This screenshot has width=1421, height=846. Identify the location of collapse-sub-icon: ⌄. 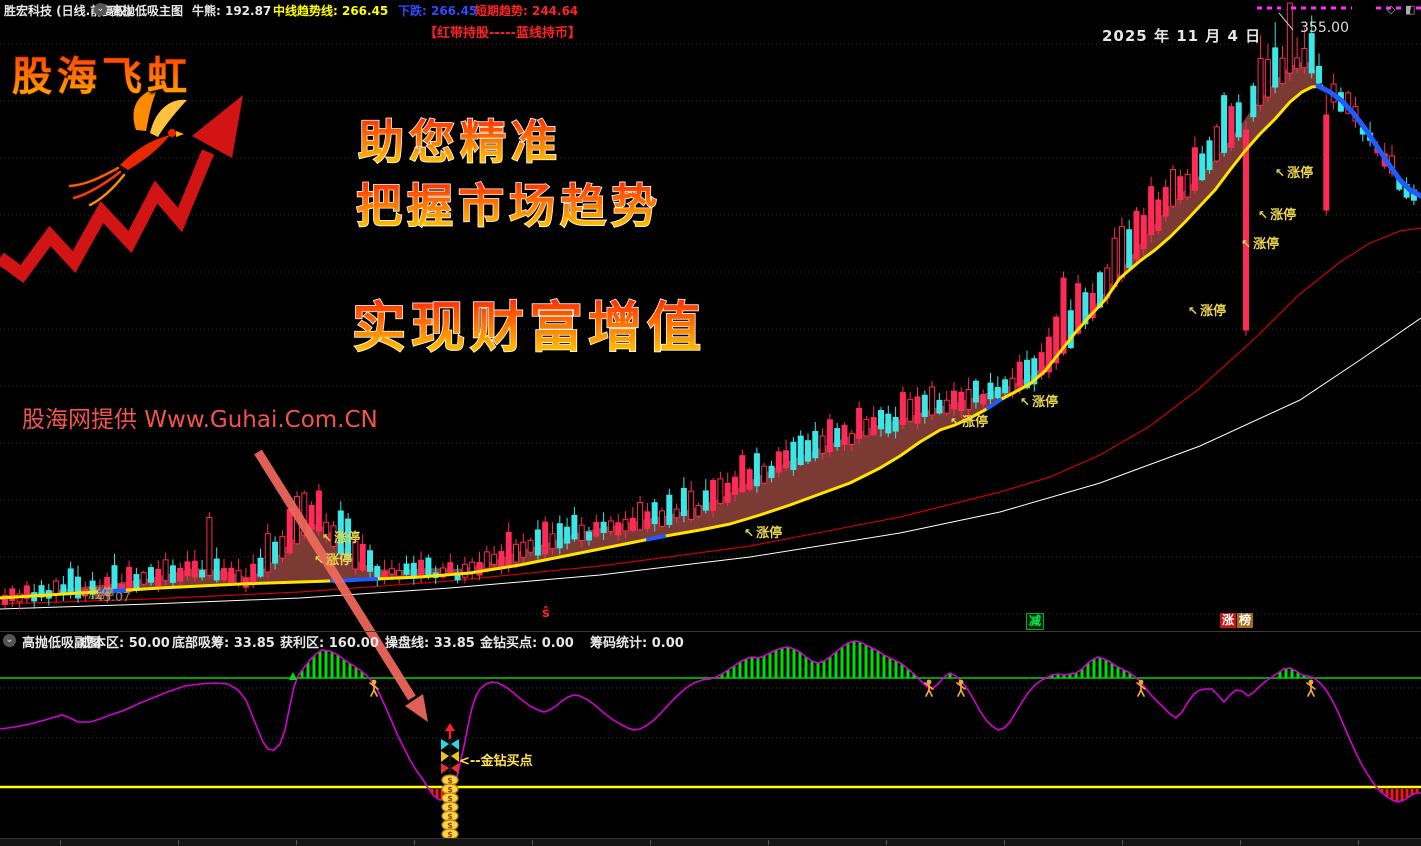
(9, 640).